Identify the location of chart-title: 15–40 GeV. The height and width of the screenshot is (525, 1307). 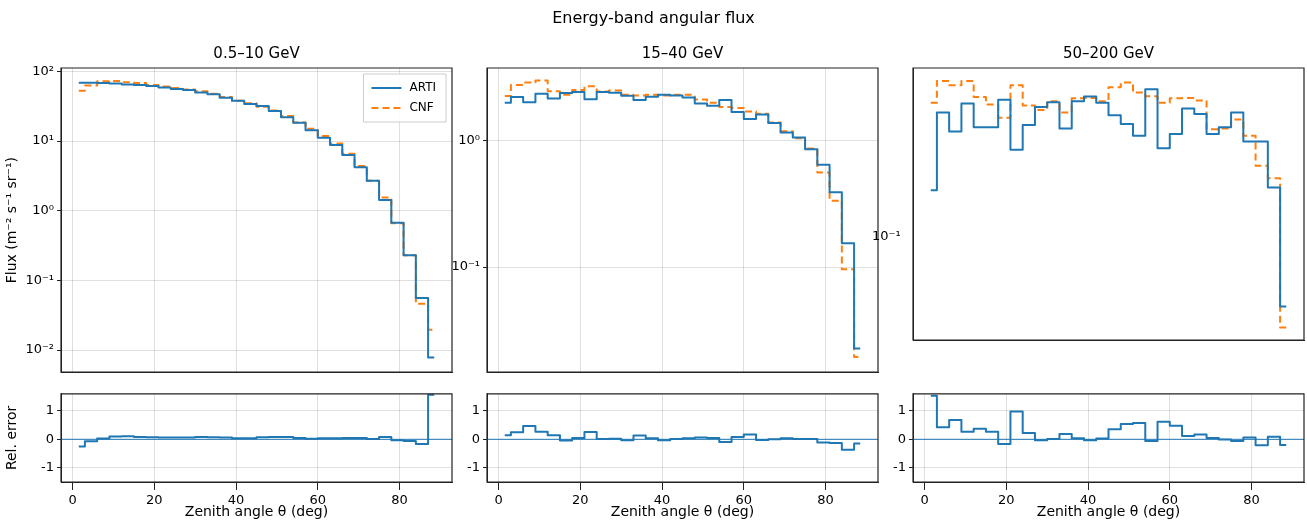
(683, 52).